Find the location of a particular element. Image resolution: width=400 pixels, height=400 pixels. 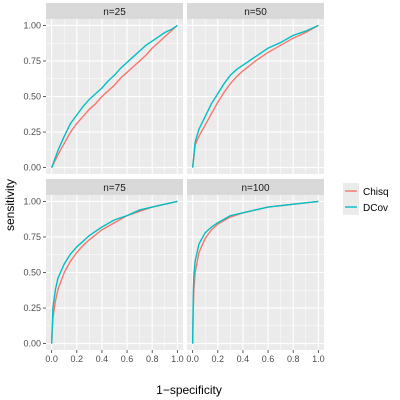

x-axis-title: 1−specificity is located at coordinates (189, 390).